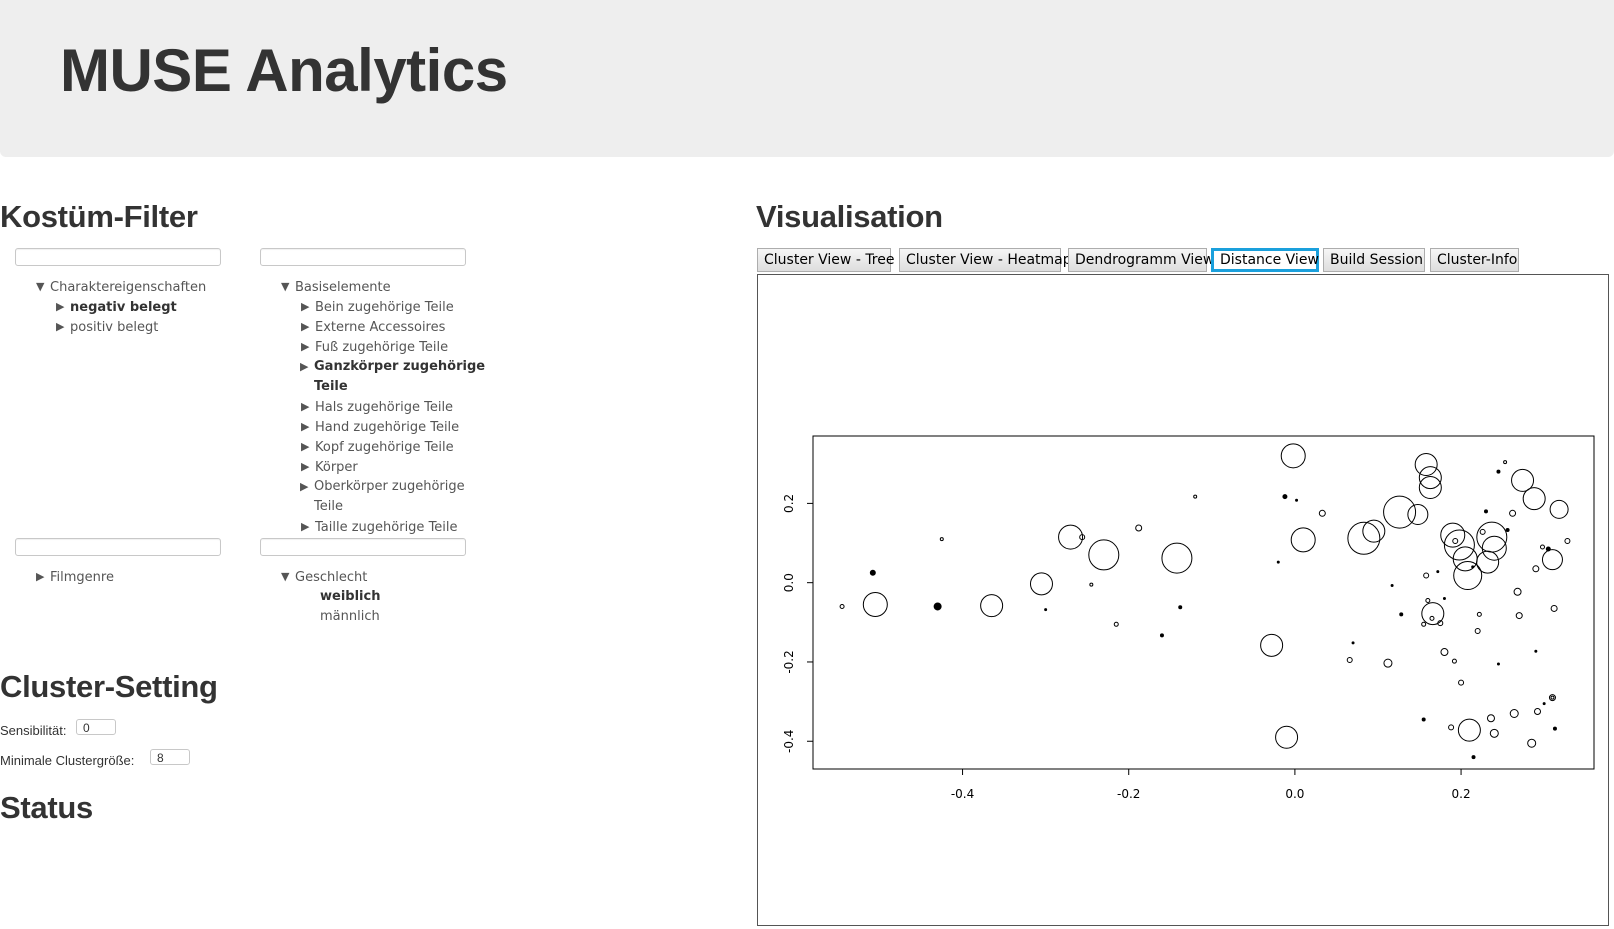 This screenshot has width=1614, height=929. Describe the element at coordinates (789, 741) in the screenshot. I see `y-tick-label: -0.4` at that location.